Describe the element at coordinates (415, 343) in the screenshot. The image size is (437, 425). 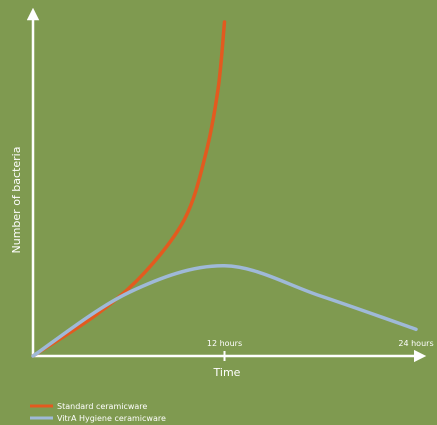
I see `x-tick-label-24-hours: 24 hours` at that location.